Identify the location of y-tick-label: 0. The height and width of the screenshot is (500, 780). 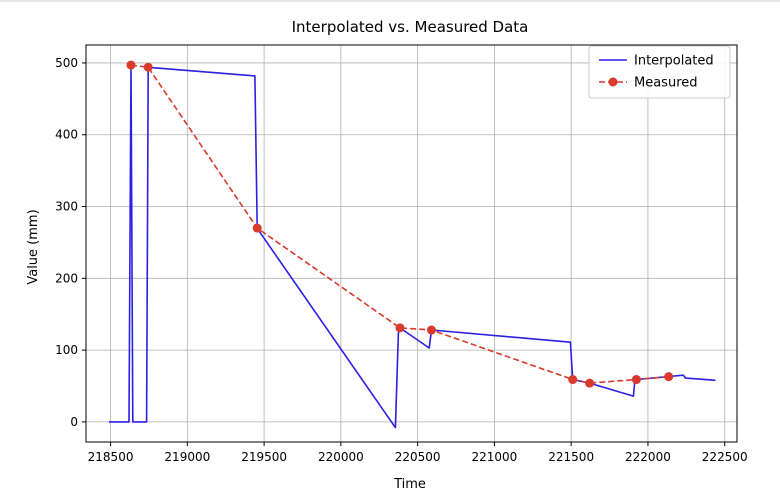
(74, 422).